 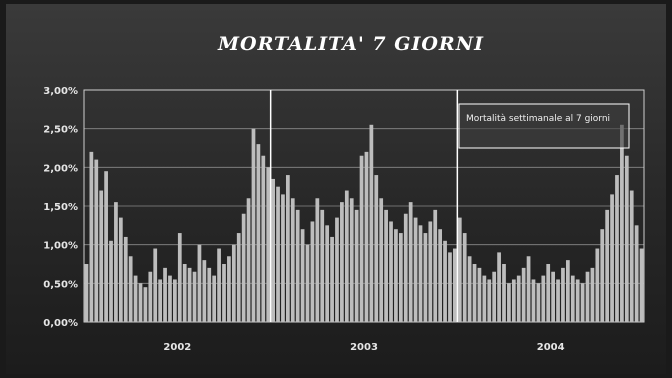 What do you see at coordinates (60, 284) in the screenshot?
I see `y-tick-label: 0,50%` at bounding box center [60, 284].